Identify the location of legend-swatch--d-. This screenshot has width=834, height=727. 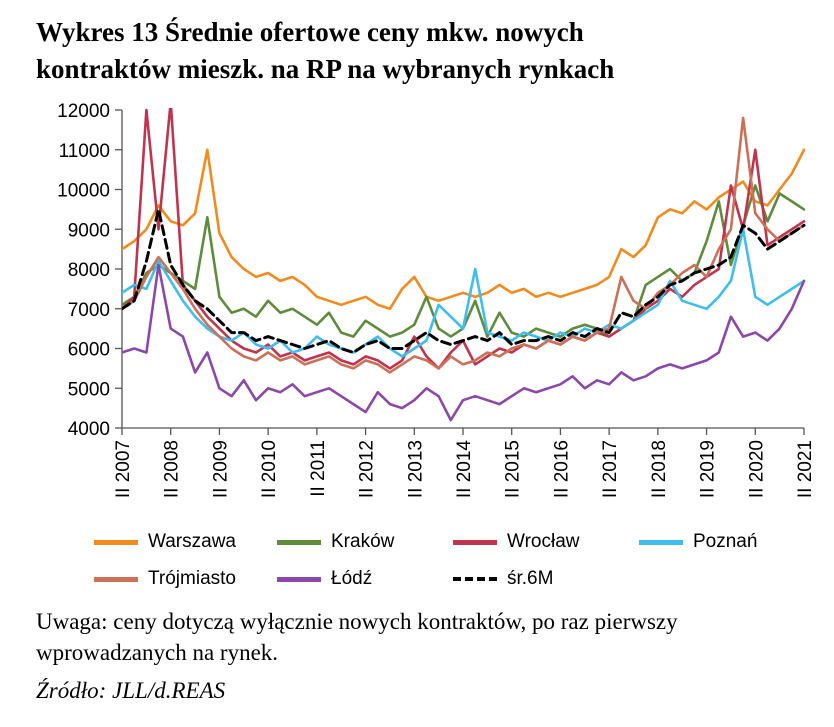
(299, 579).